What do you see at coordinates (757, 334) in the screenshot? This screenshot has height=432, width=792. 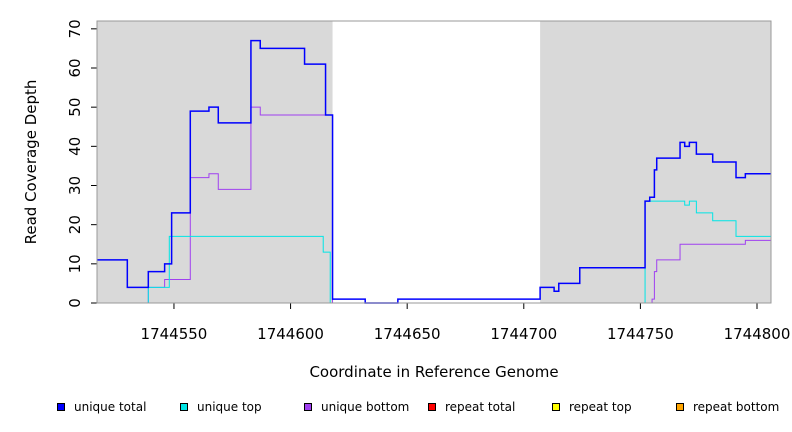 I see `x-tick-label: 1744800` at bounding box center [757, 334].